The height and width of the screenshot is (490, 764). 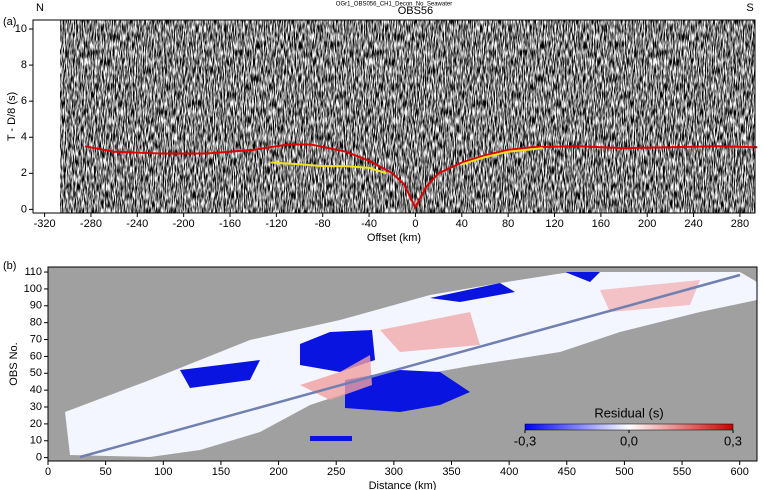 What do you see at coordinates (508, 224) in the screenshot?
I see `x-tick-label: 80` at bounding box center [508, 224].